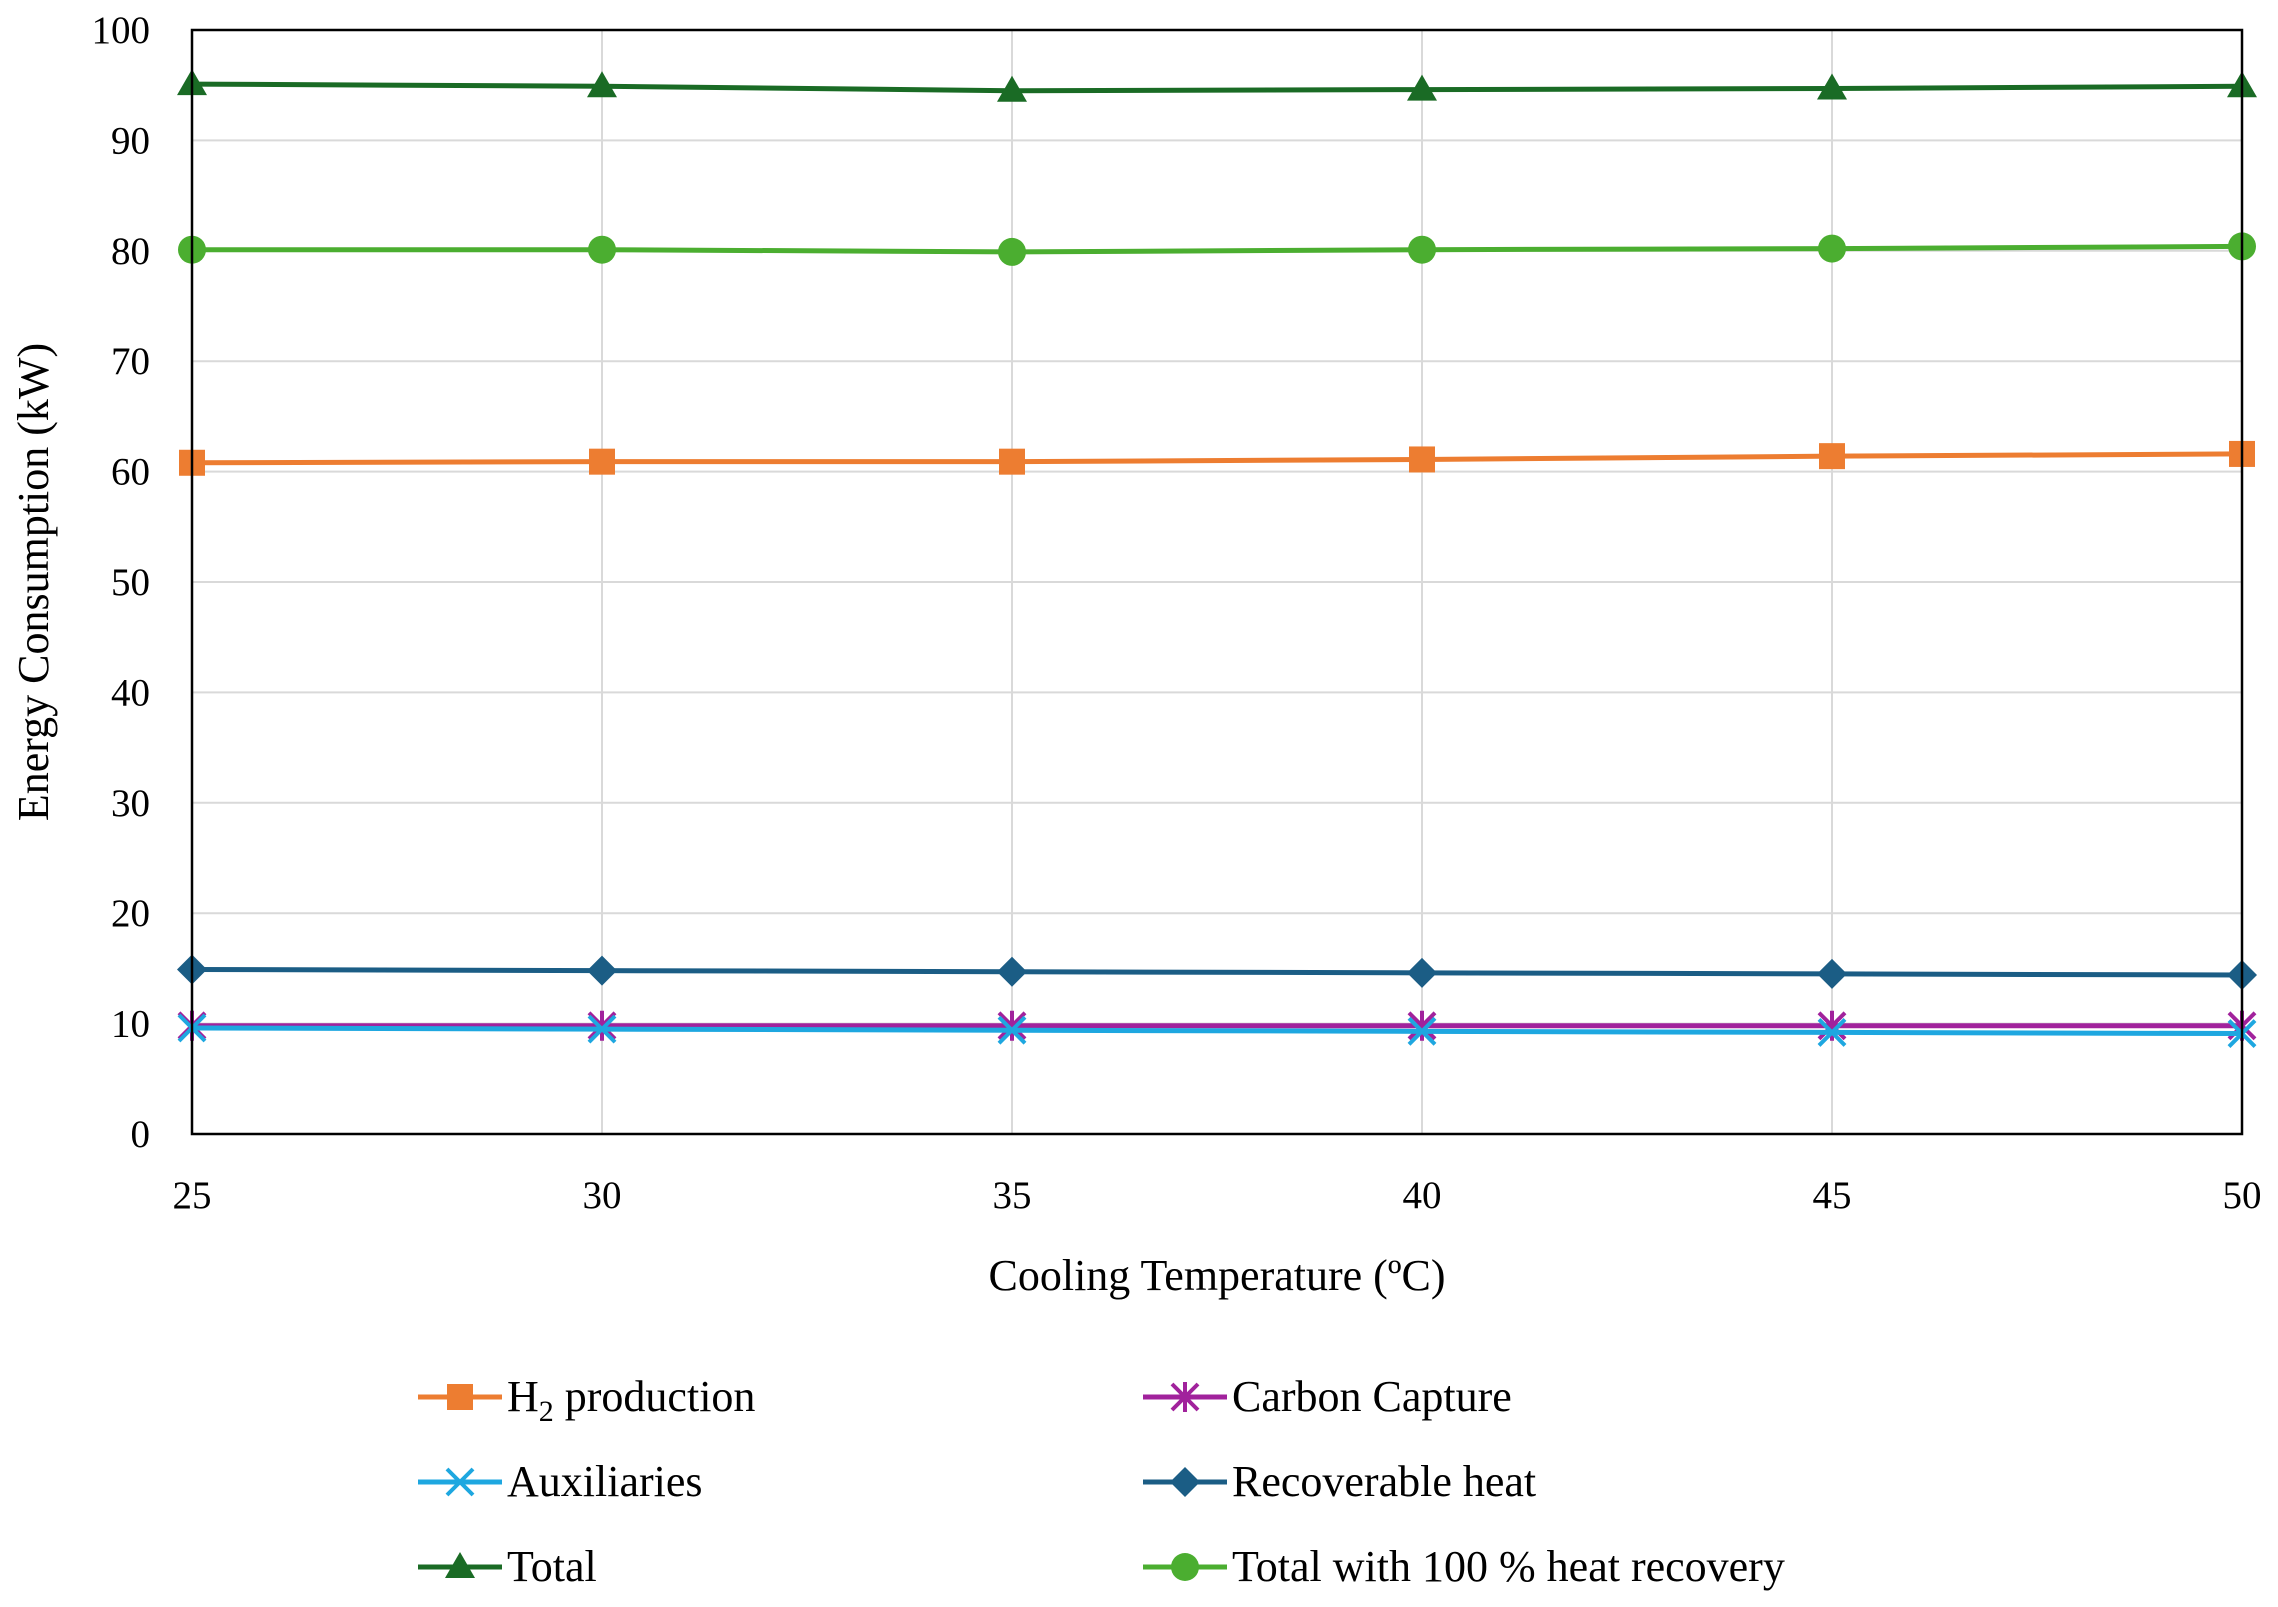 The width and height of the screenshot is (2278, 1607). What do you see at coordinates (130, 692) in the screenshot?
I see `y-tick-label: 40` at bounding box center [130, 692].